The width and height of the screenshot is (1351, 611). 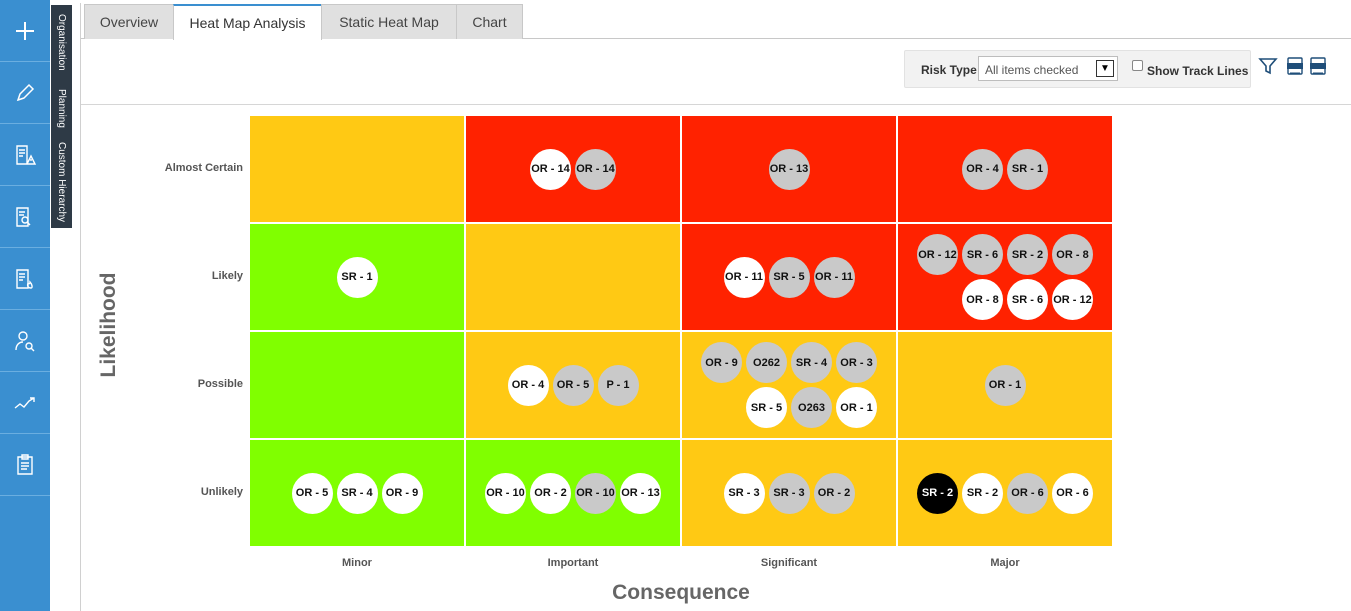 What do you see at coordinates (811, 407) in the screenshot?
I see `risk-bubble: O263` at bounding box center [811, 407].